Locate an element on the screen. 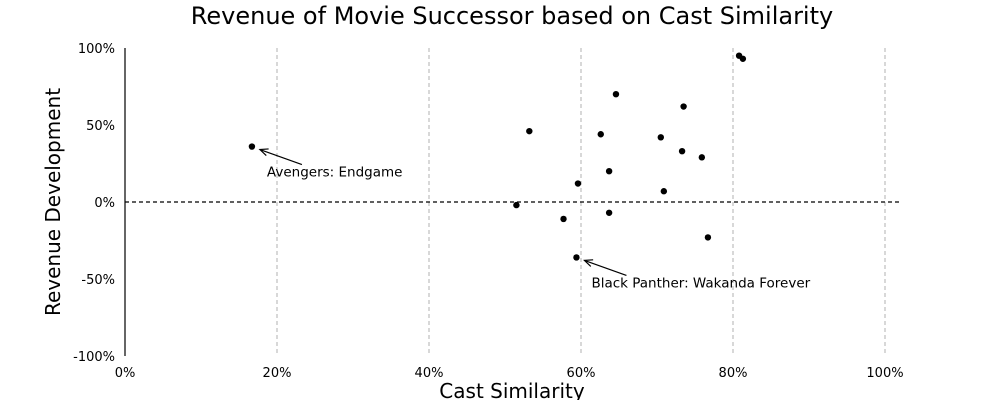 The width and height of the screenshot is (1000, 400). y-tick-label: -100% is located at coordinates (94, 357).